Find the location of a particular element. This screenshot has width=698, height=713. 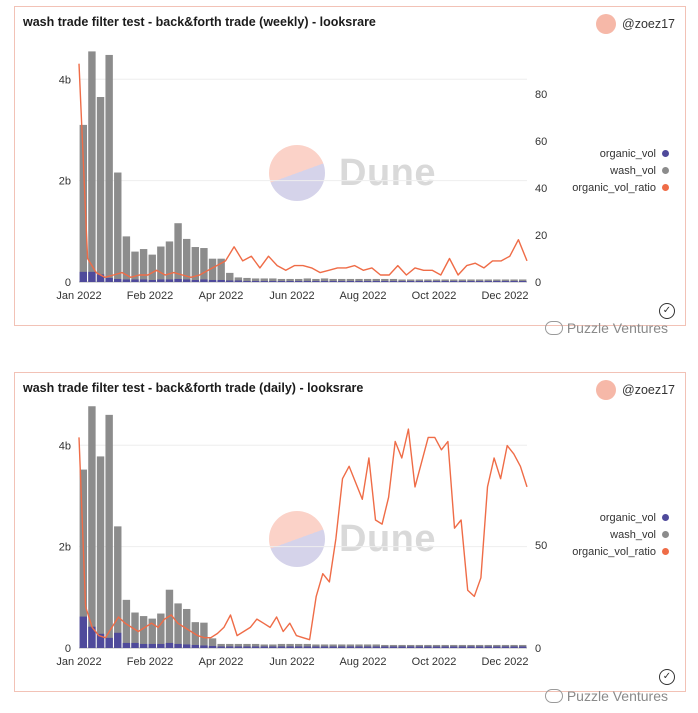

x-tick-label: Feb 2022 is located at coordinates (150, 662).